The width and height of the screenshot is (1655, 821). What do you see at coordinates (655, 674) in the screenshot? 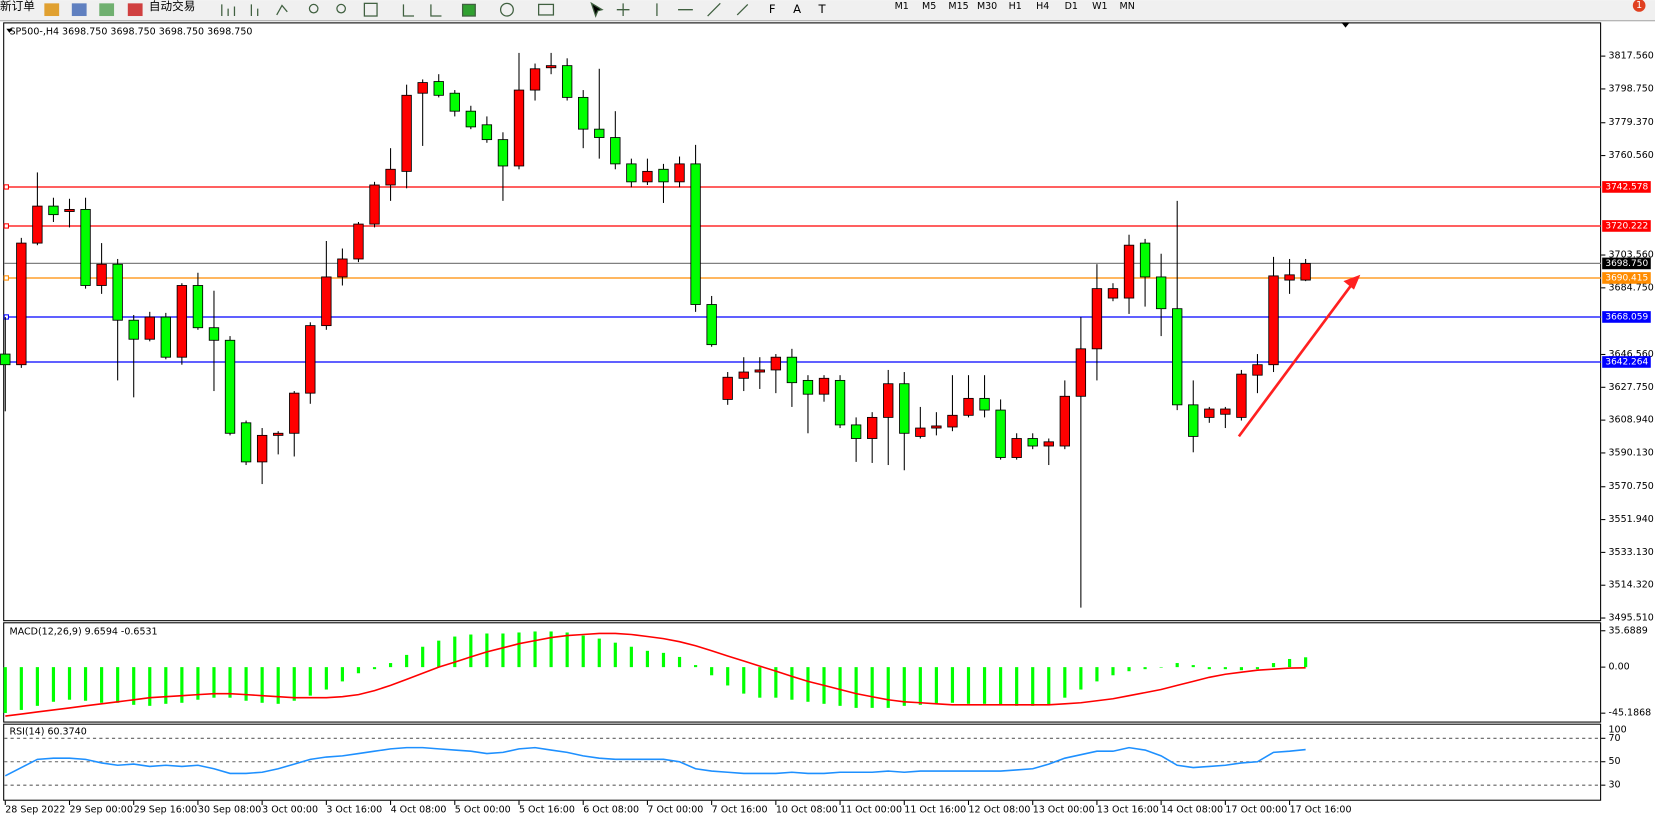
I see `indicator-line` at bounding box center [655, 674].